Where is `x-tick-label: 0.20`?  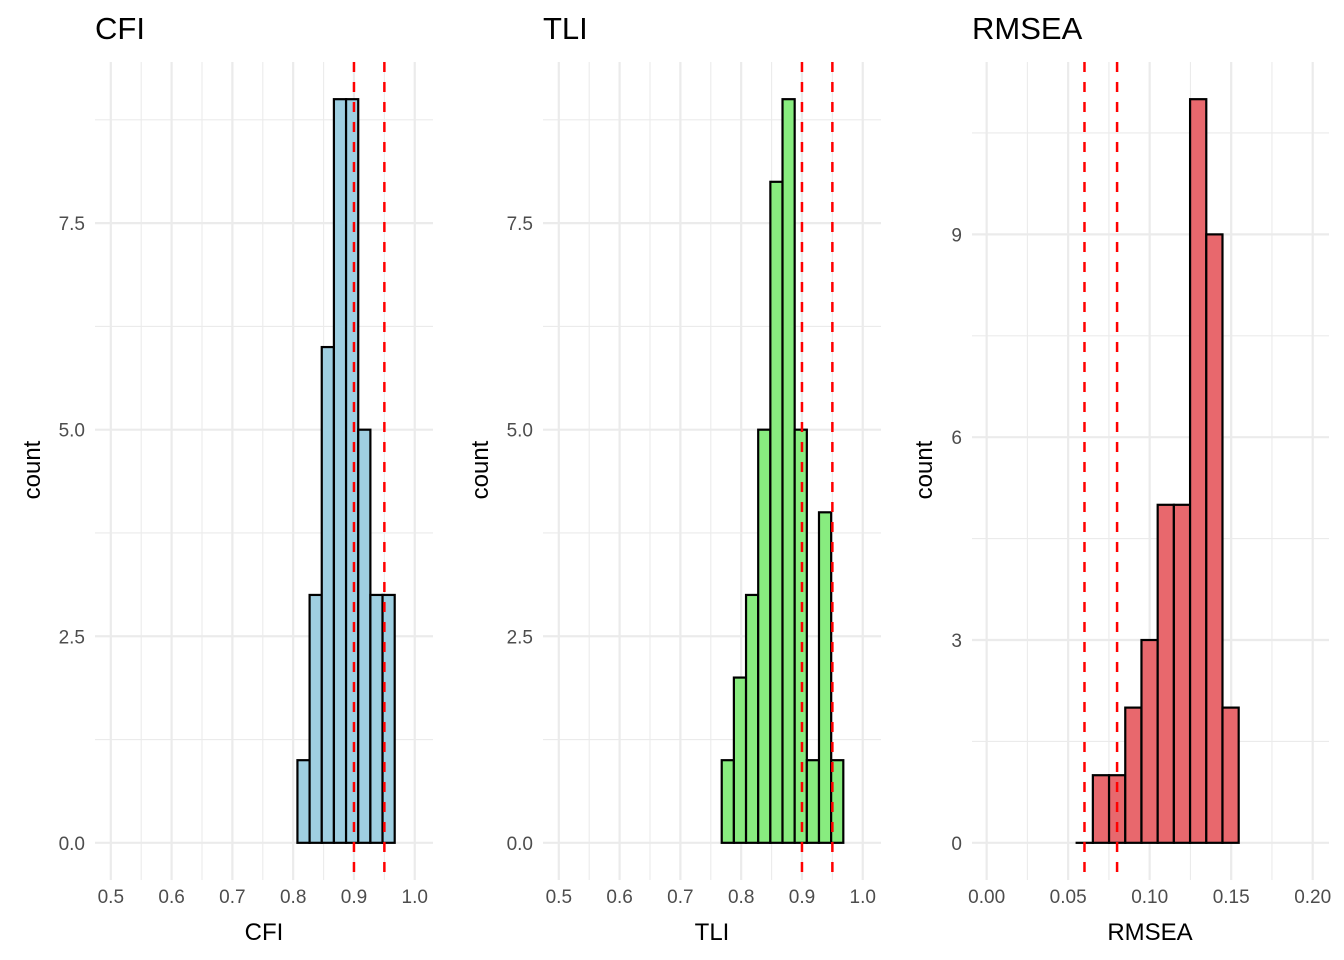 x-tick-label: 0.20 is located at coordinates (1312, 897).